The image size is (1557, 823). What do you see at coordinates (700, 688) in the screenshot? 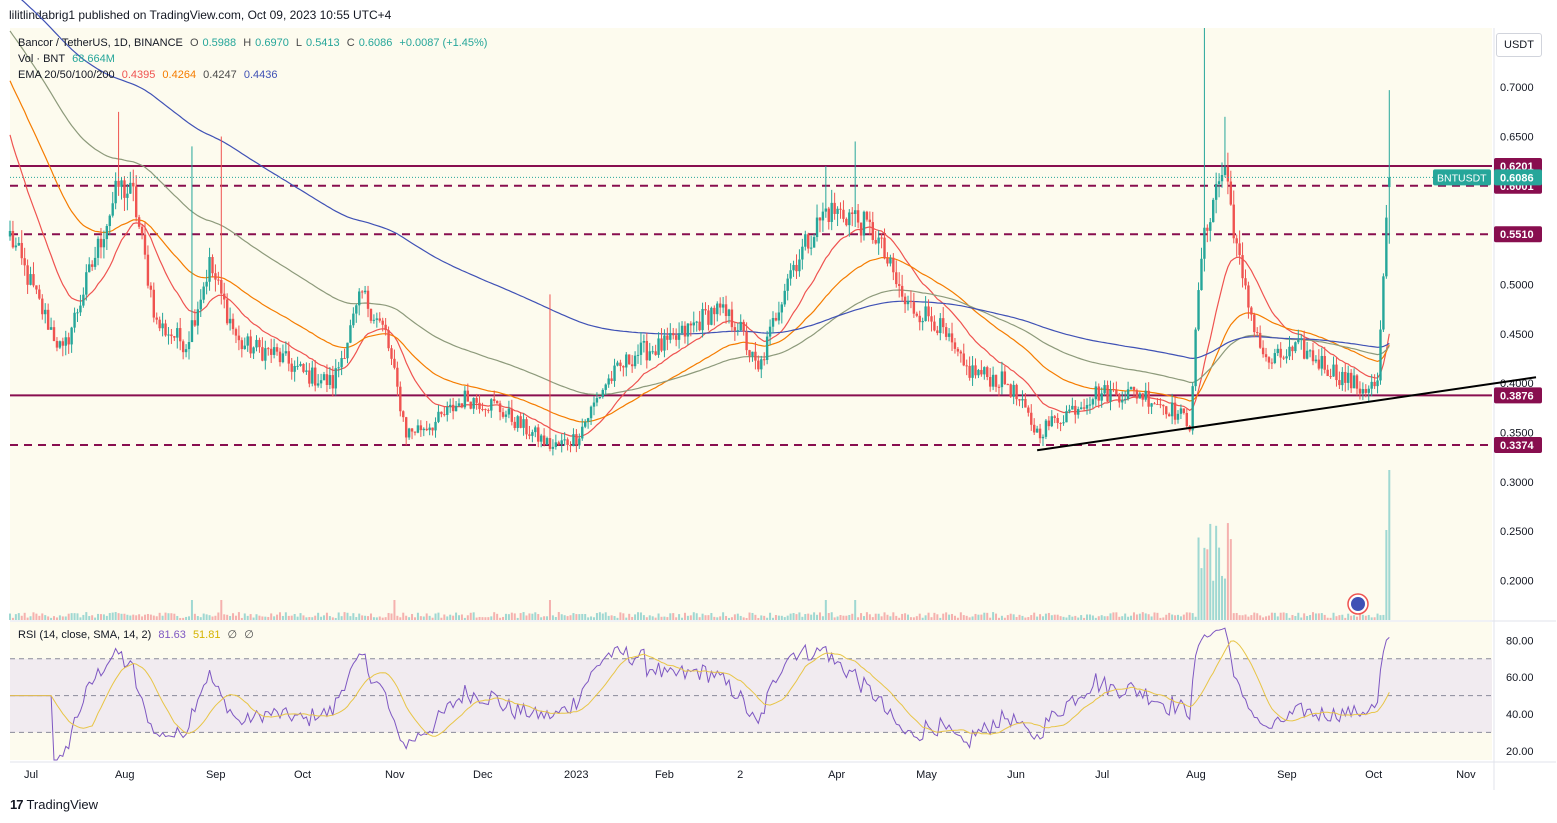
I see `rsi-sma-line` at bounding box center [700, 688].